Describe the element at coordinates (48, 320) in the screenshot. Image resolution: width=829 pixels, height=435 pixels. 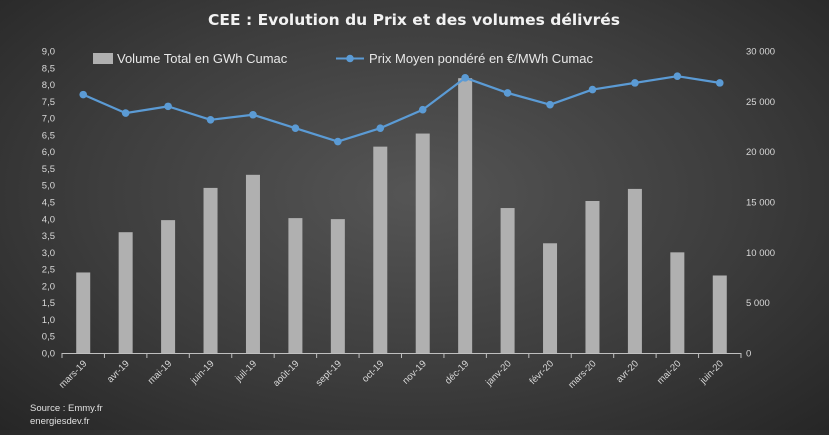
I see `y-left-tick-label: 1,0` at that location.